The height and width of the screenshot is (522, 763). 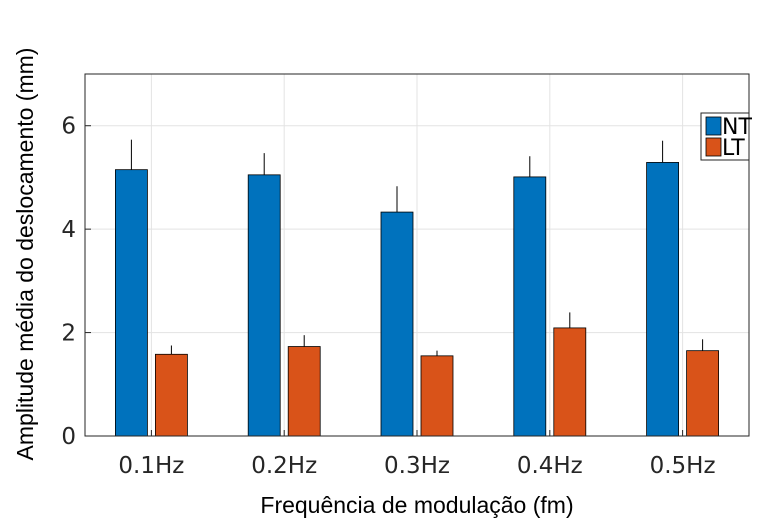 What do you see at coordinates (417, 466) in the screenshot?
I see `x-tick-label: 0.3Hz` at bounding box center [417, 466].